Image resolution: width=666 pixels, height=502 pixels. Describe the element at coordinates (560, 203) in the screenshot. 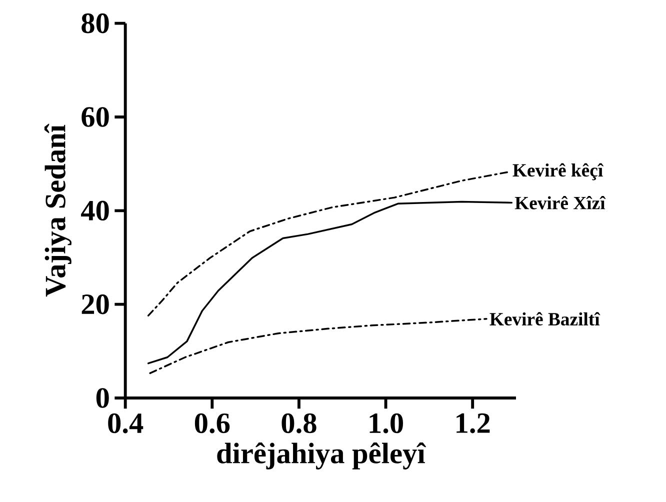

I see `series-label: Kevirê Xîzî` at that location.